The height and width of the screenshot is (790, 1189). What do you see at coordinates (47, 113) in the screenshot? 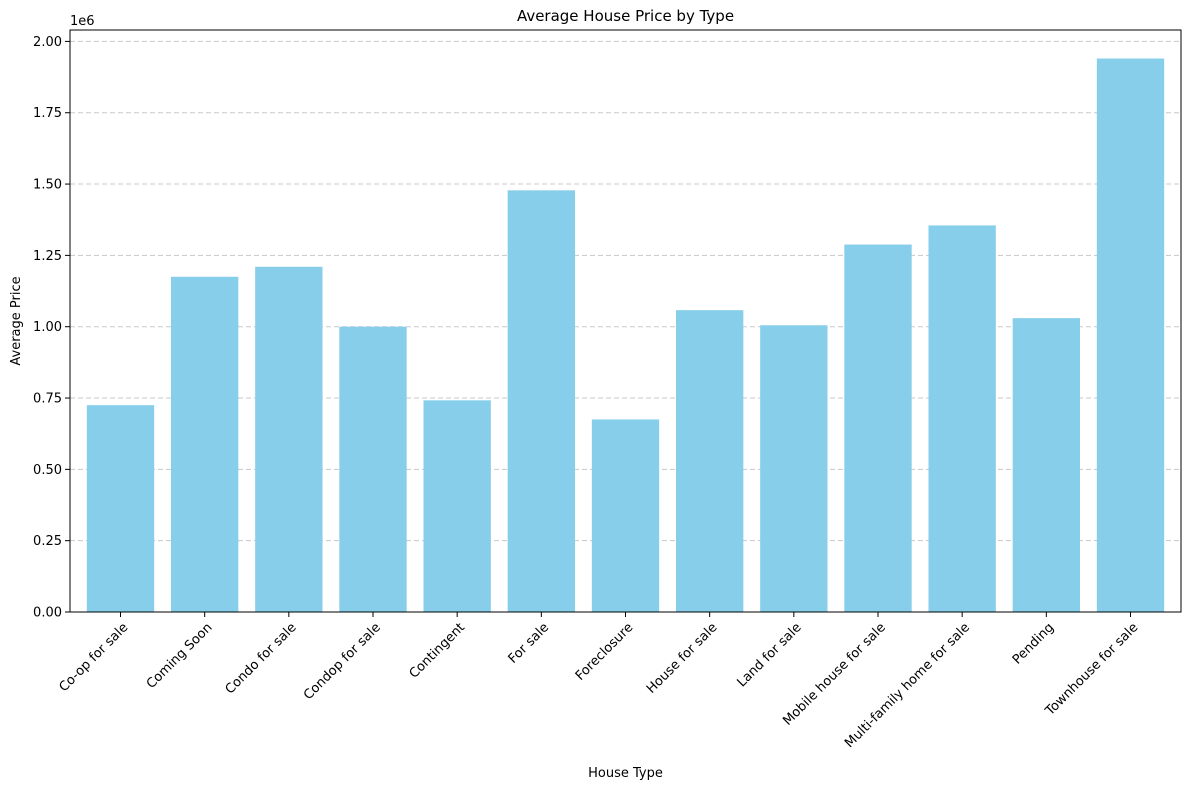
I see `y-tick-label: 1.75` at bounding box center [47, 113].